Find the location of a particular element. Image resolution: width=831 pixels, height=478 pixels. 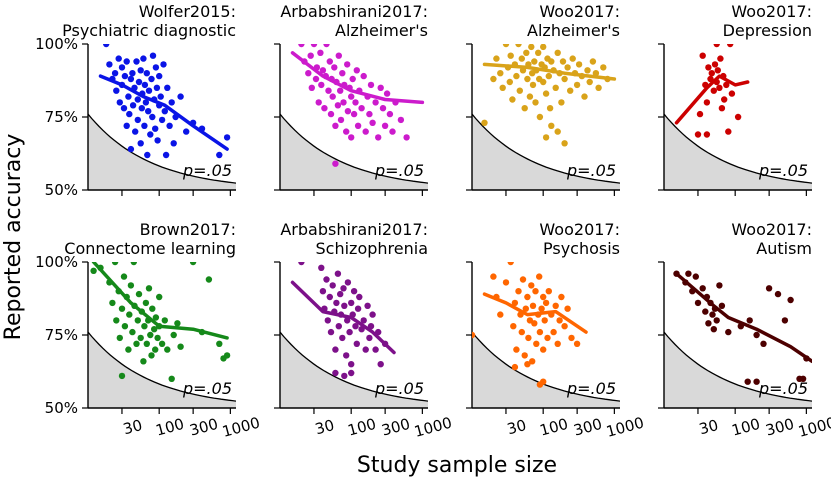

panel-title-line1: Brown2017: is located at coordinates (188, 229).